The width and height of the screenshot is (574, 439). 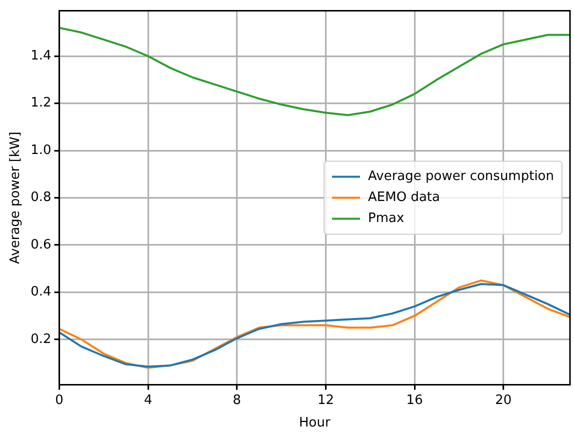 I want to click on y-tick-label: 1.2, so click(x=41, y=103).